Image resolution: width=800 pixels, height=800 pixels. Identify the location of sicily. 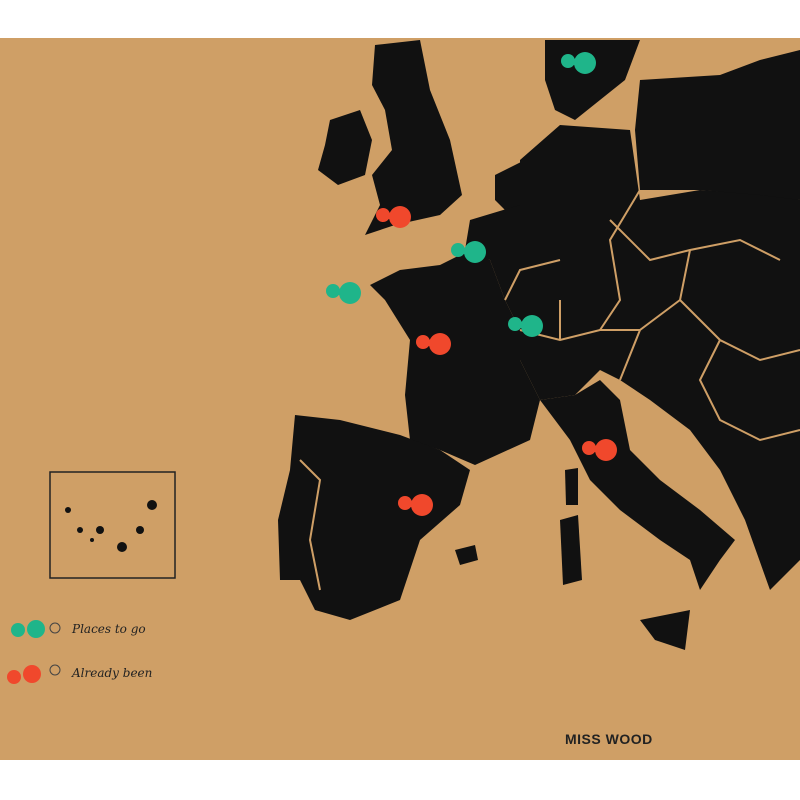
(665, 630).